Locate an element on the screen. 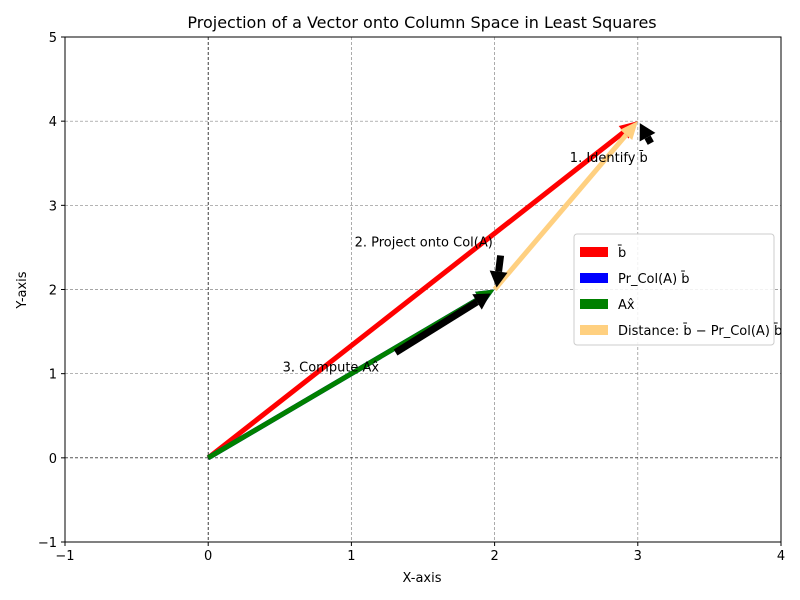 This screenshot has height=600, width=800. annotation-arrow-3-shaft is located at coordinates (436, 327).